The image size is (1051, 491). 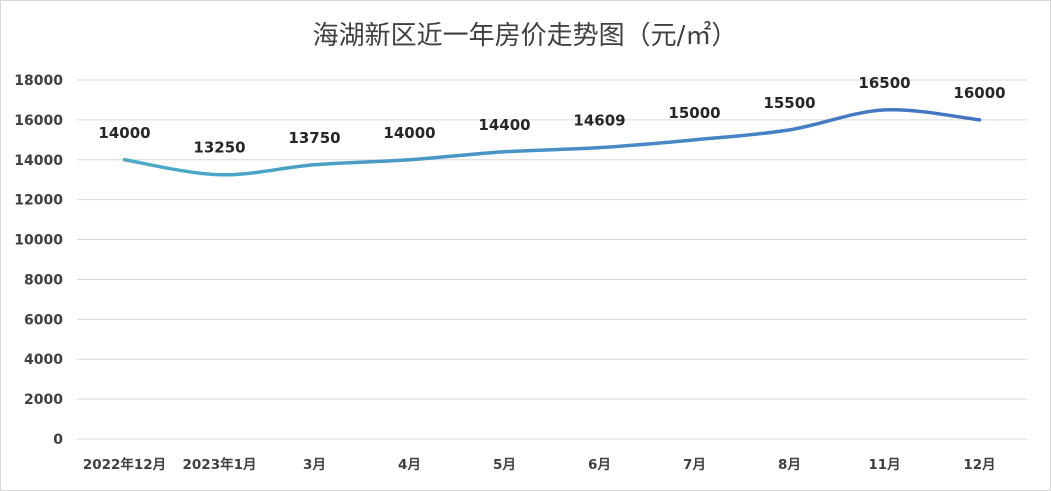 I want to click on y-tick-label: 4000, so click(x=43, y=360).